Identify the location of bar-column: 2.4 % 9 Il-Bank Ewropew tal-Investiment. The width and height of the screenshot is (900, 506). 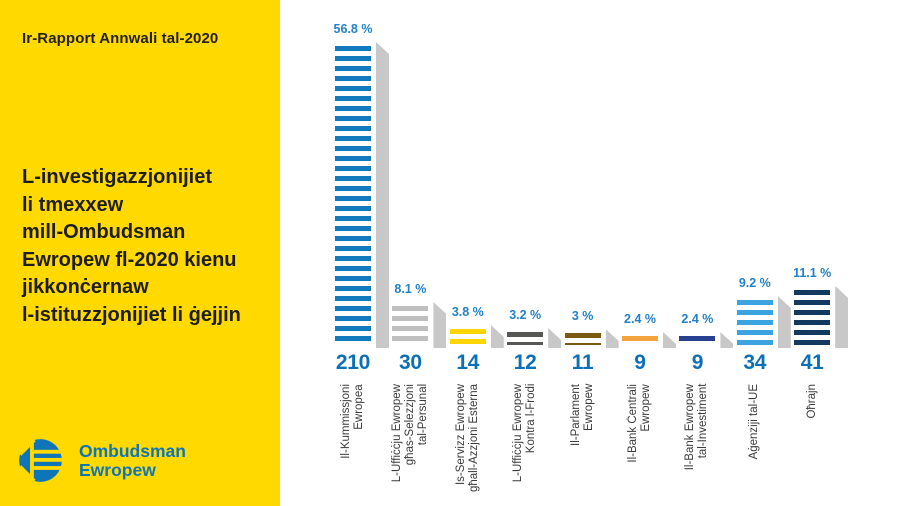
(704, 253).